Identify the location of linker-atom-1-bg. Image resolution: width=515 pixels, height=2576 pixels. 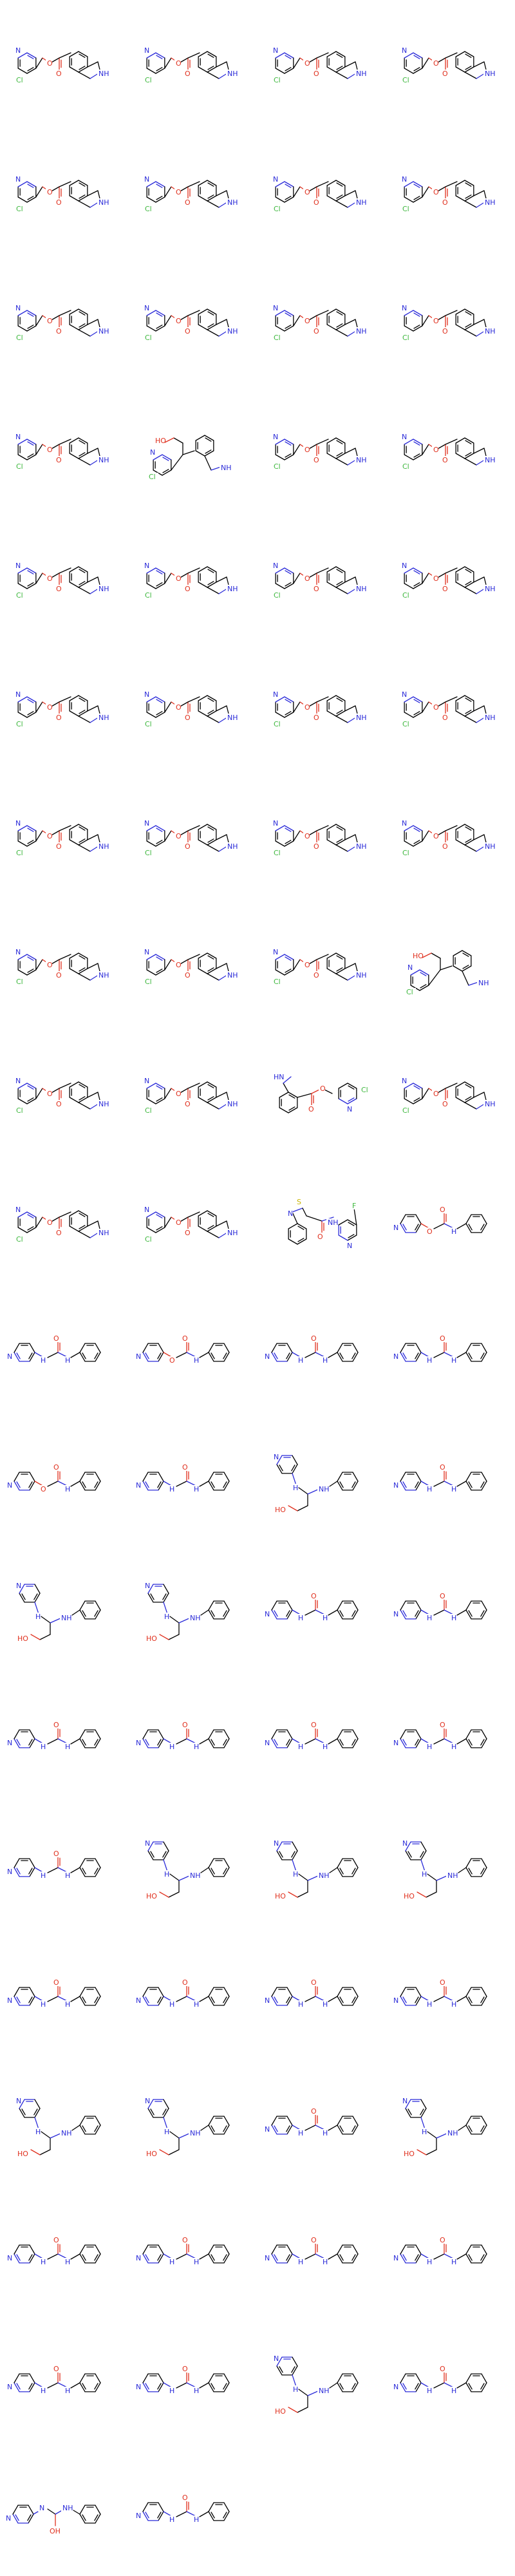
(171, 1360).